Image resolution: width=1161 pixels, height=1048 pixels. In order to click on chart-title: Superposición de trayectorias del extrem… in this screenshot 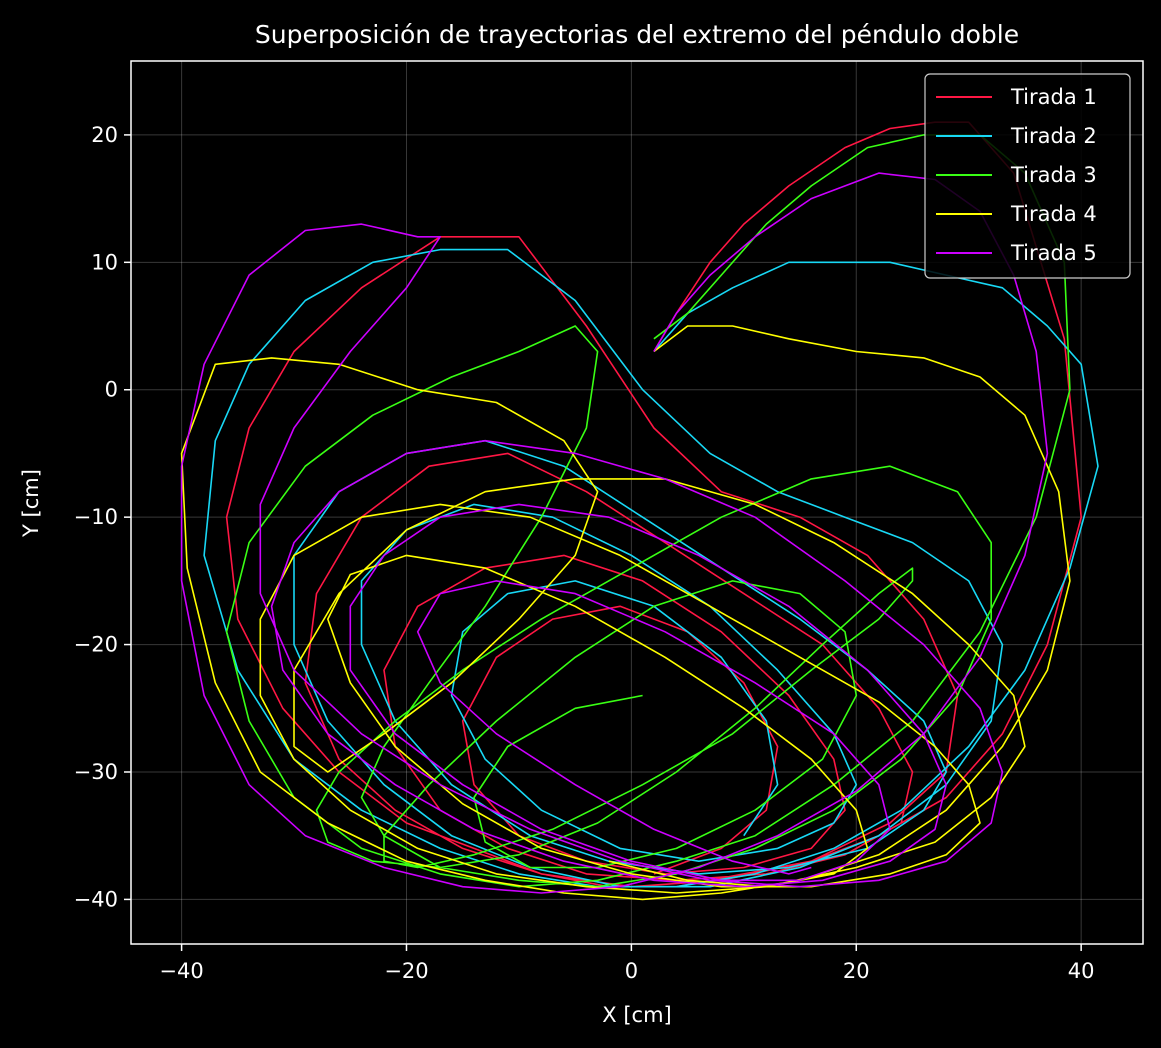, I will do `click(637, 34)`.